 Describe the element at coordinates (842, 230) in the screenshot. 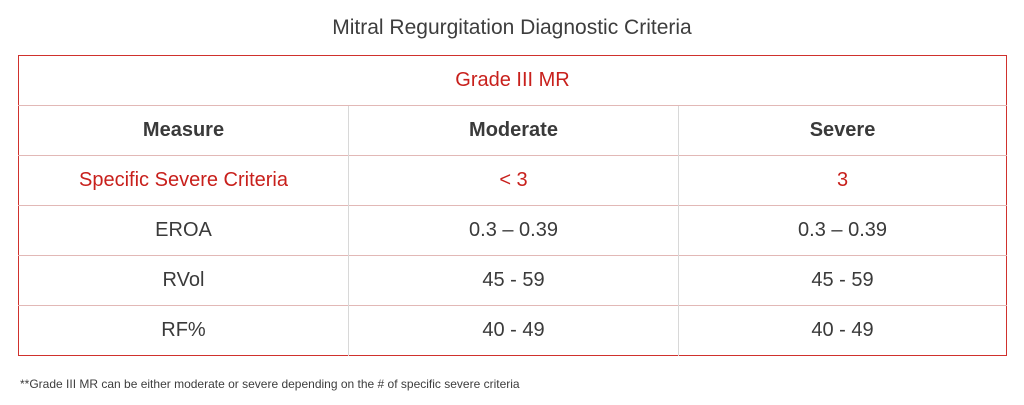

I see `severe-cell: 0.3 – 0.39` at that location.